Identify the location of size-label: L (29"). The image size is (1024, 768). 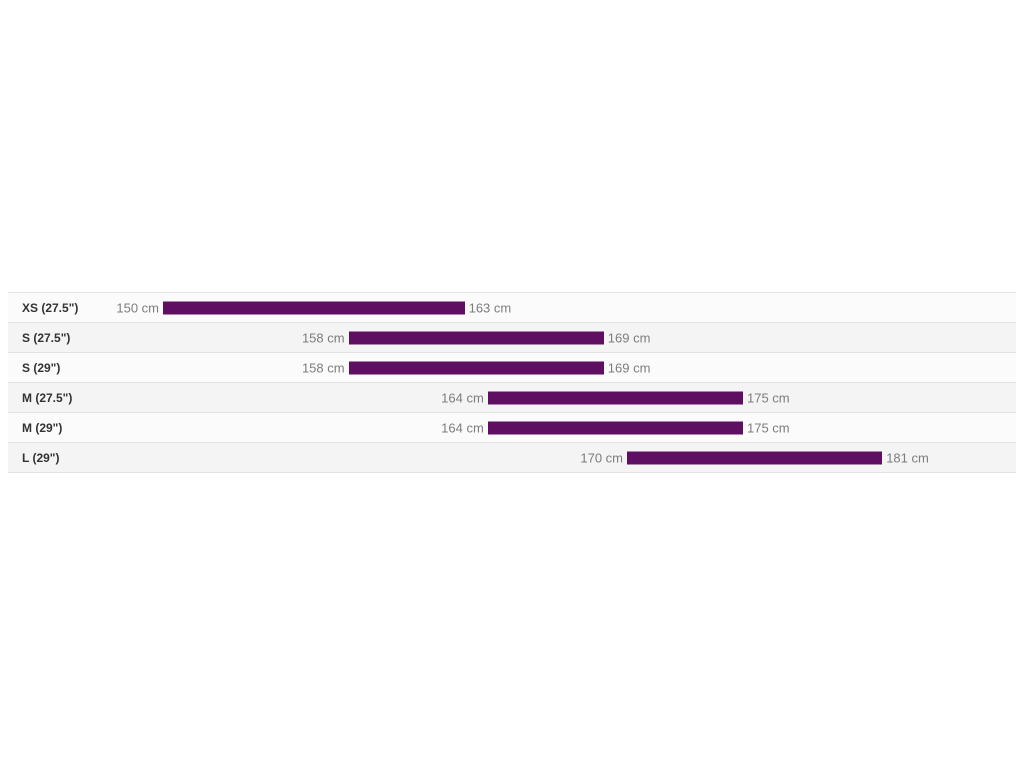
(41, 457).